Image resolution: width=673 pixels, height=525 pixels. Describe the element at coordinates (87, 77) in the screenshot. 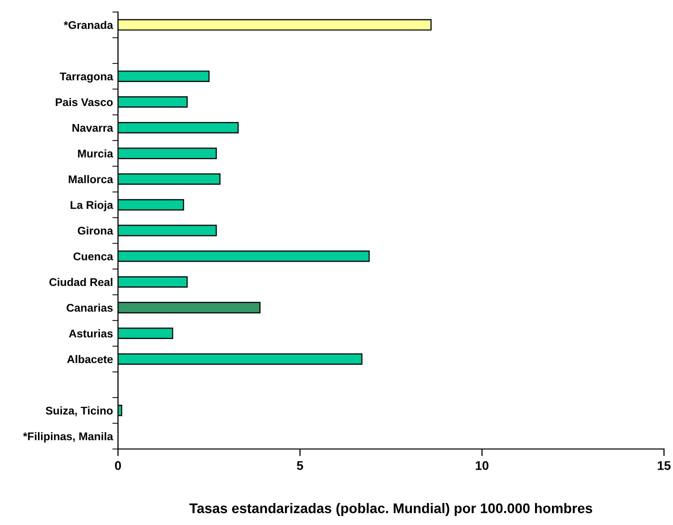

I see `y-tick-label: Tarragona` at that location.